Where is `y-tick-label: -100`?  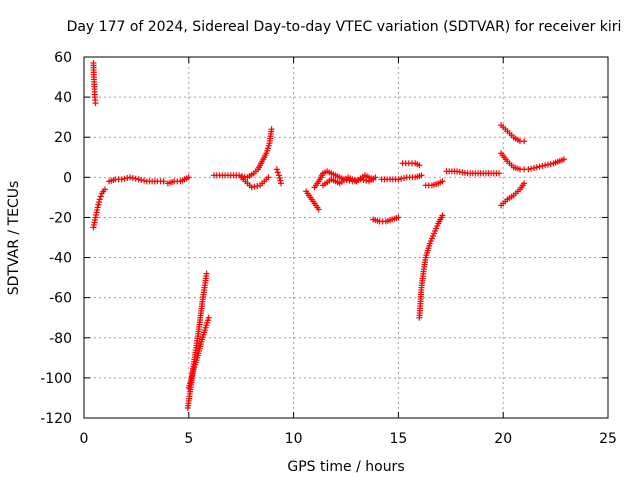
y-tick-label: -100 is located at coordinates (56, 379).